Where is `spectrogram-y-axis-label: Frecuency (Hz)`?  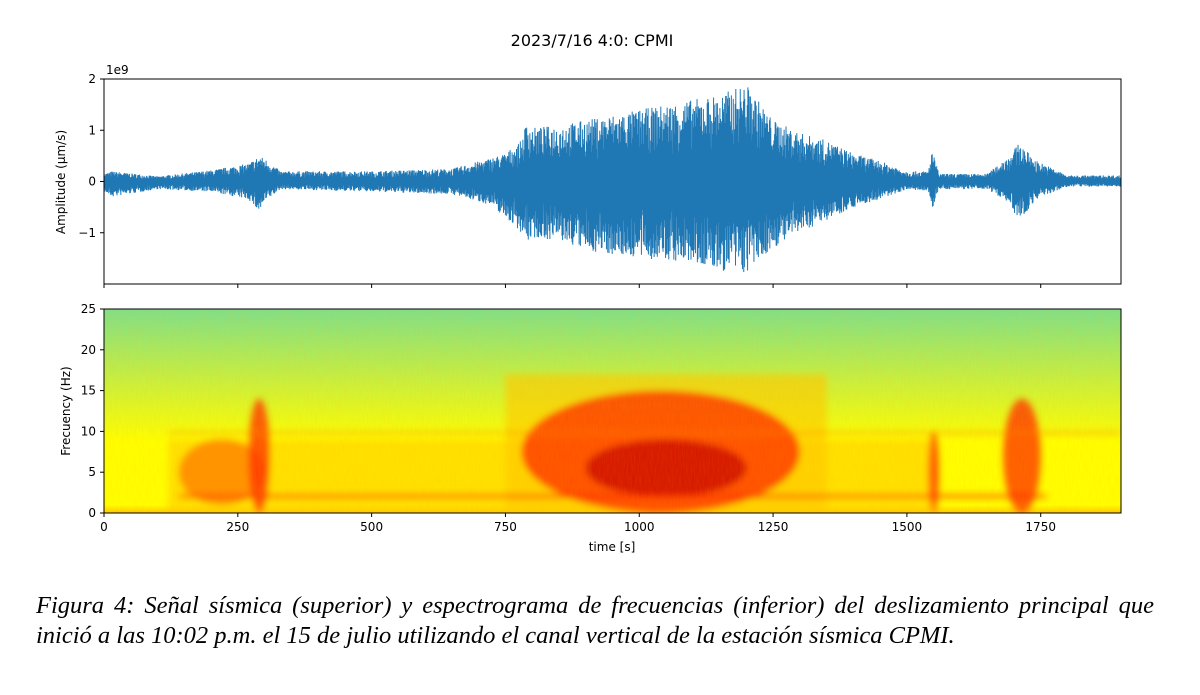
spectrogram-y-axis-label: Frecuency (Hz) is located at coordinates (66, 410).